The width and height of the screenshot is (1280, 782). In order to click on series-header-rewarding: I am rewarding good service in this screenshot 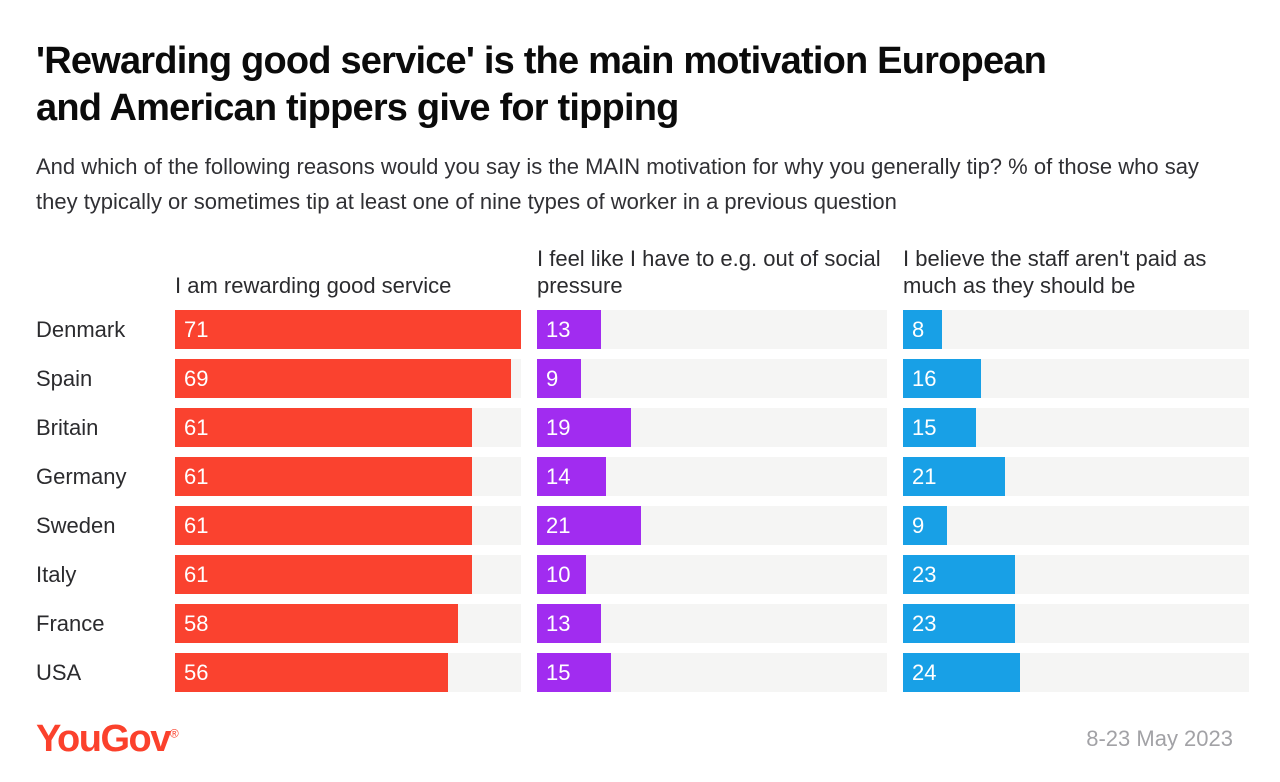, I will do `click(313, 285)`.